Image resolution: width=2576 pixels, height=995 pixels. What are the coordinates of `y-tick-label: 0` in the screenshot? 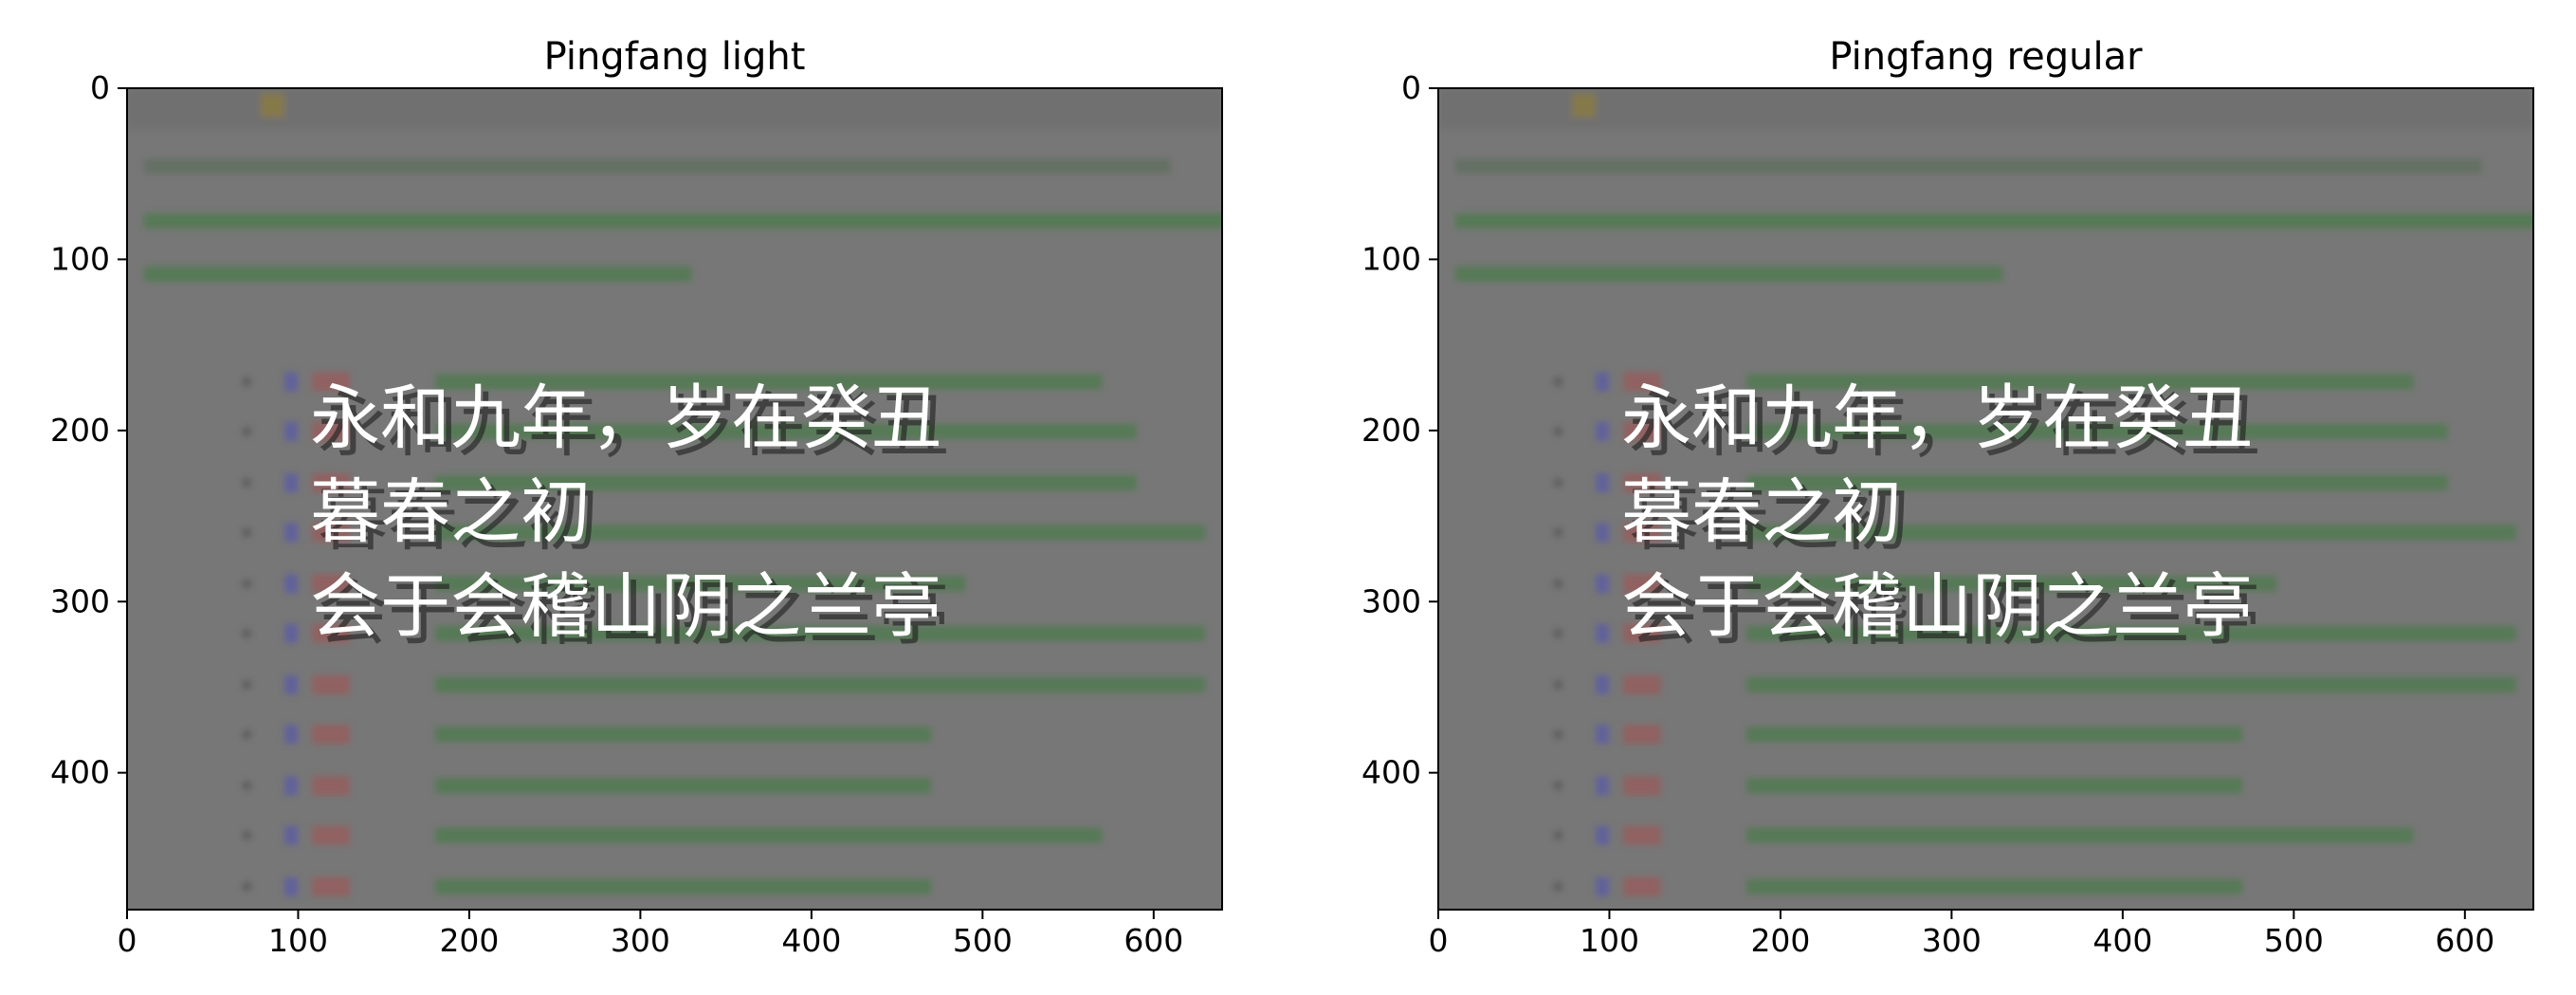 It's located at (1411, 88).